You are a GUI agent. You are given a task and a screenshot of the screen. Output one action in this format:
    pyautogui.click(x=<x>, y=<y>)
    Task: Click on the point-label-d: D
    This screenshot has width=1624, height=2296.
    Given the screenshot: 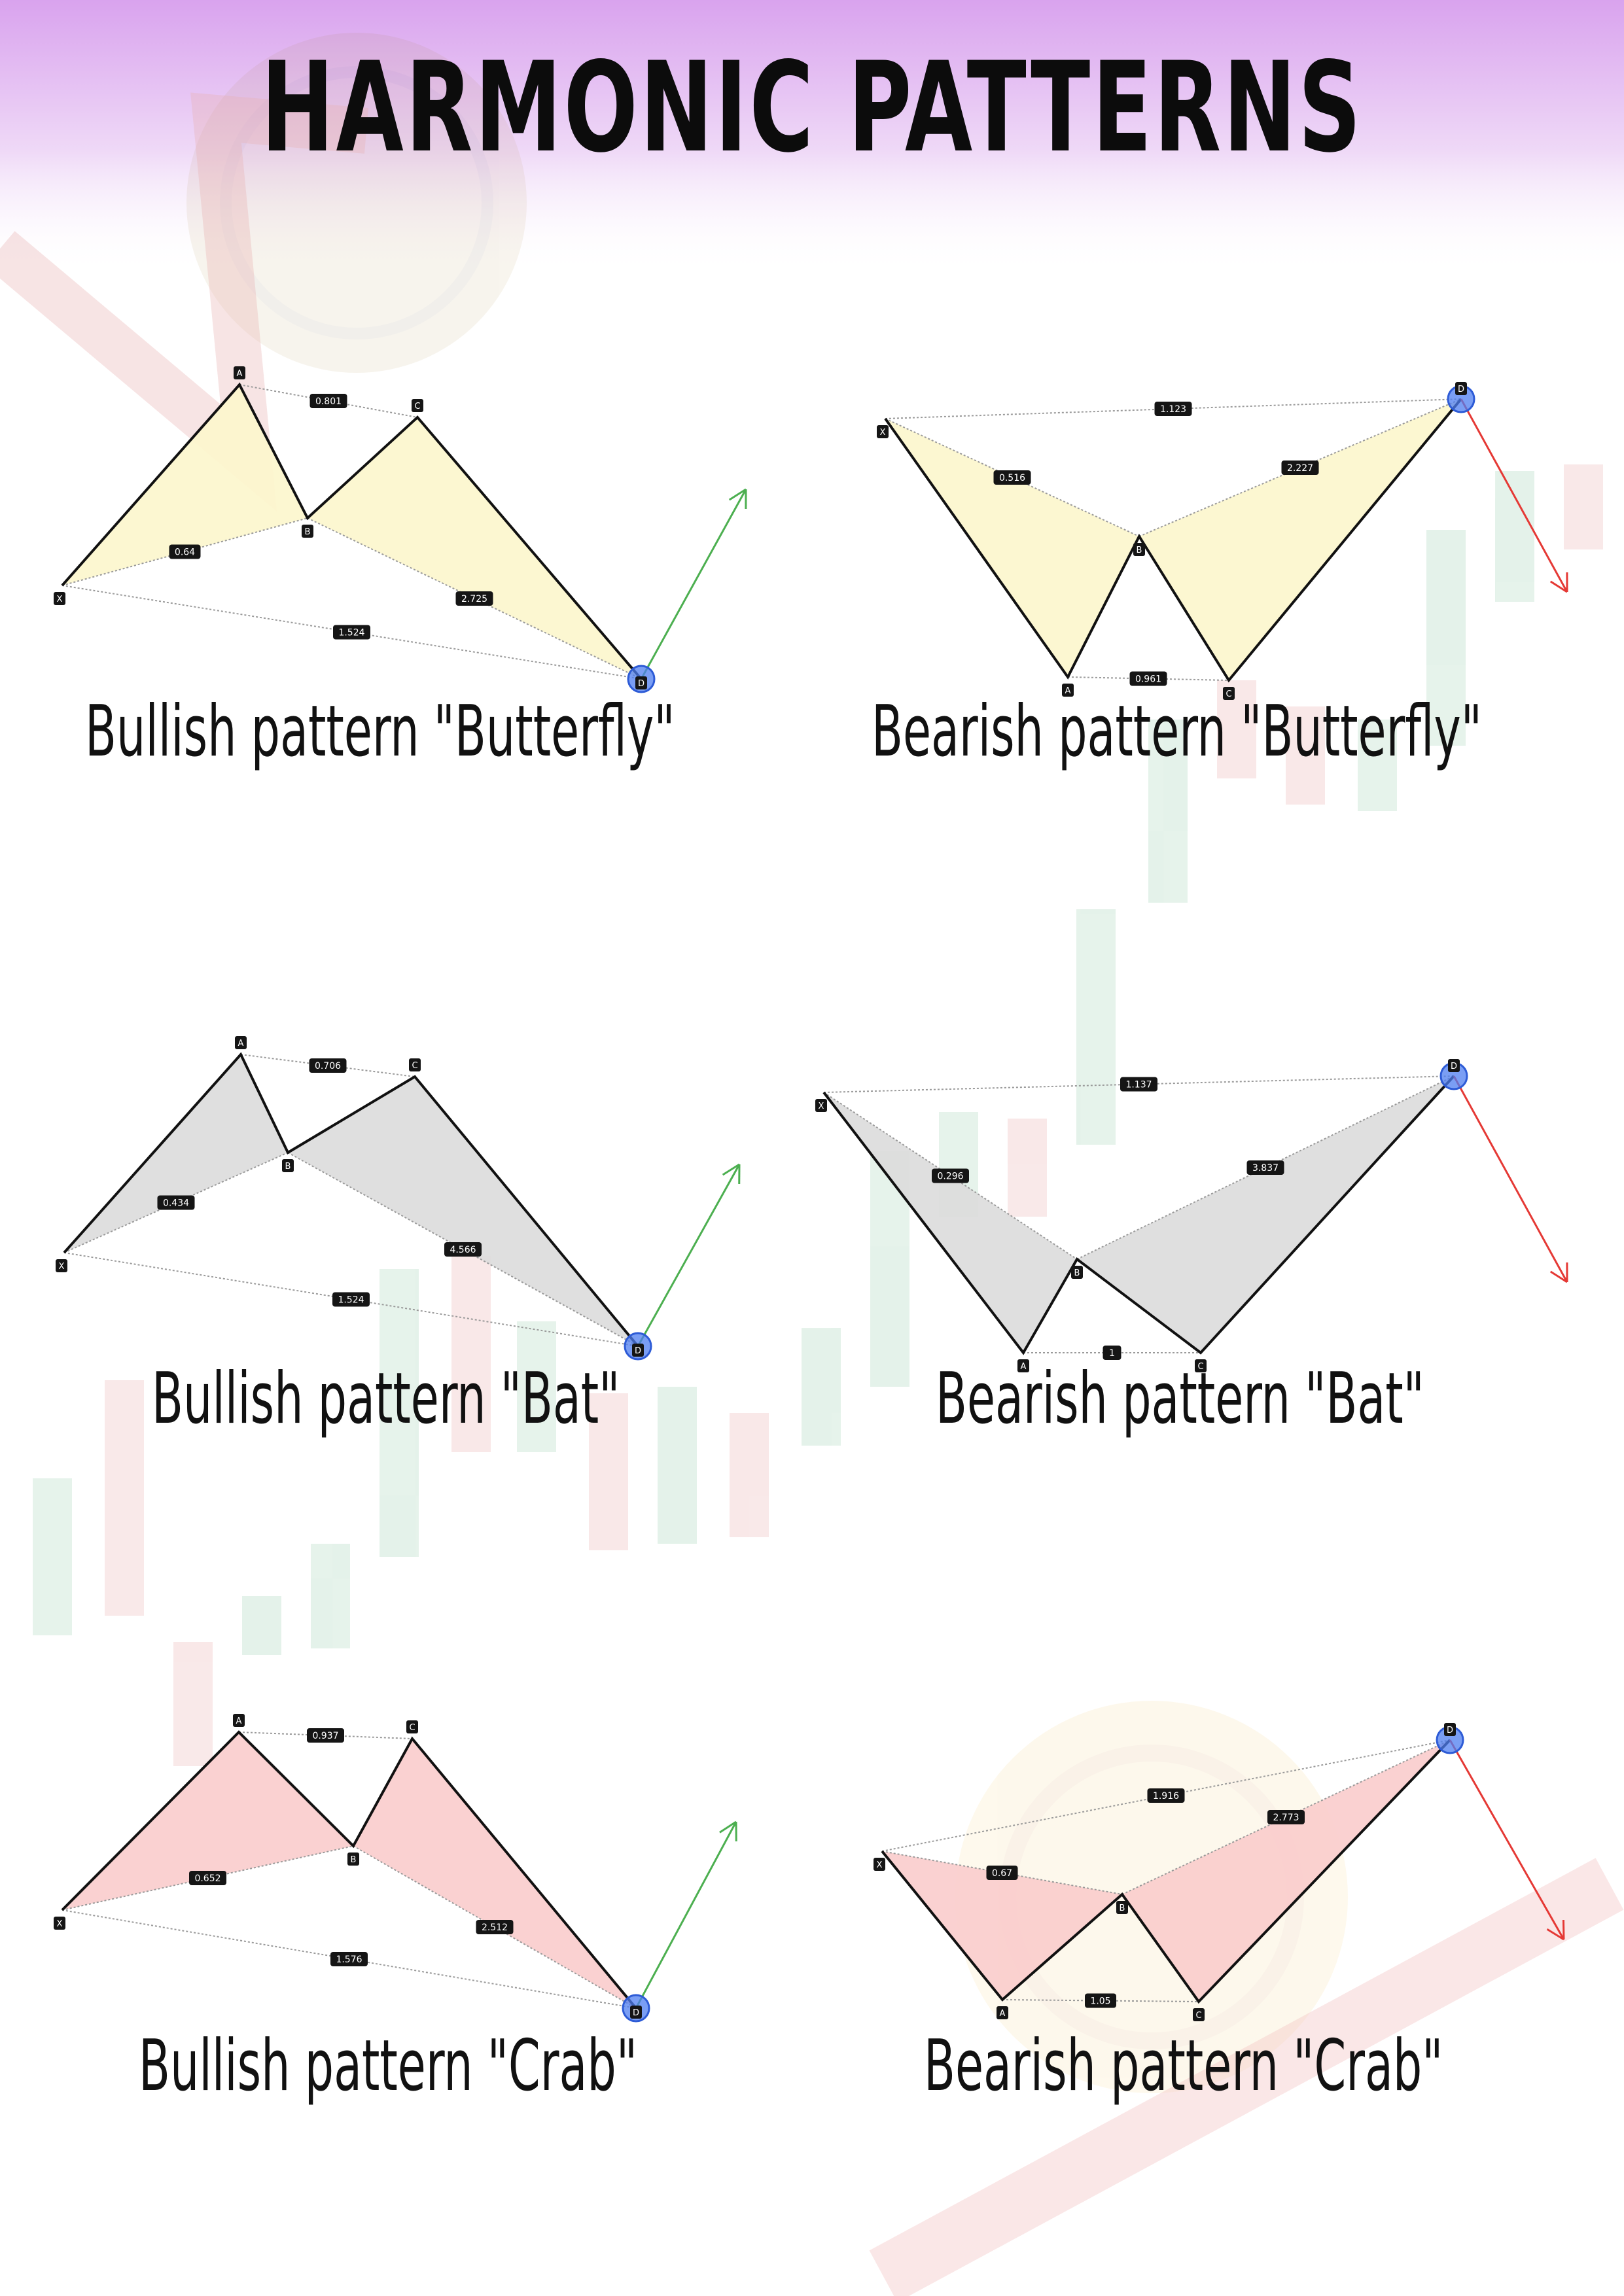 What is the action you would take?
    pyautogui.click(x=641, y=682)
    